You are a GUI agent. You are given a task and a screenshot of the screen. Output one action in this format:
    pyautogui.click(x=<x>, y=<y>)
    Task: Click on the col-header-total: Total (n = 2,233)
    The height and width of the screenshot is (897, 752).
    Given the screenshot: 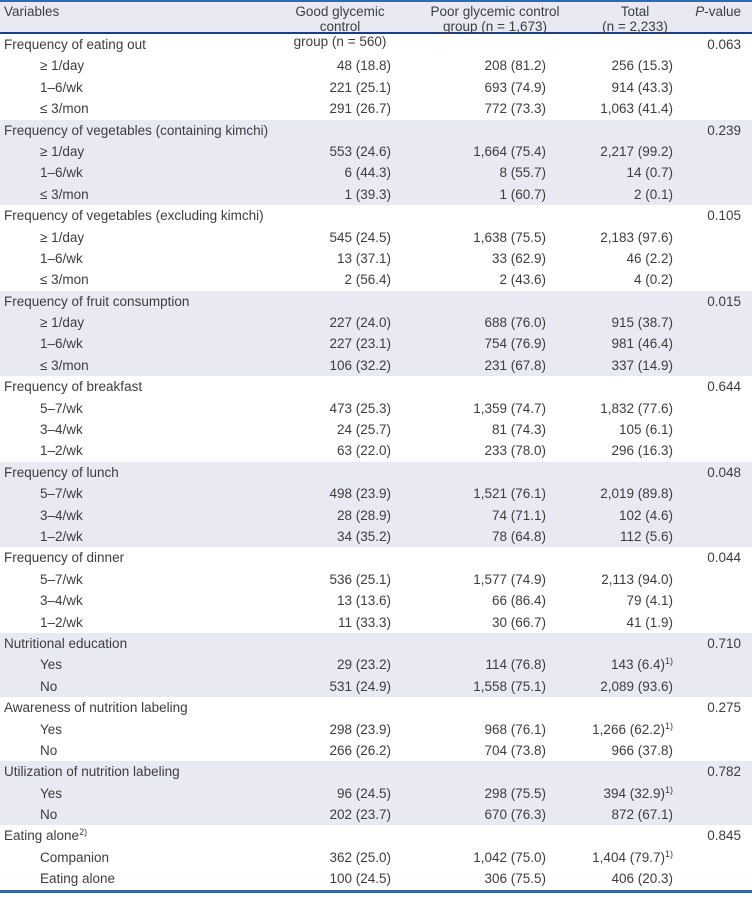 What is the action you would take?
    pyautogui.click(x=622, y=19)
    